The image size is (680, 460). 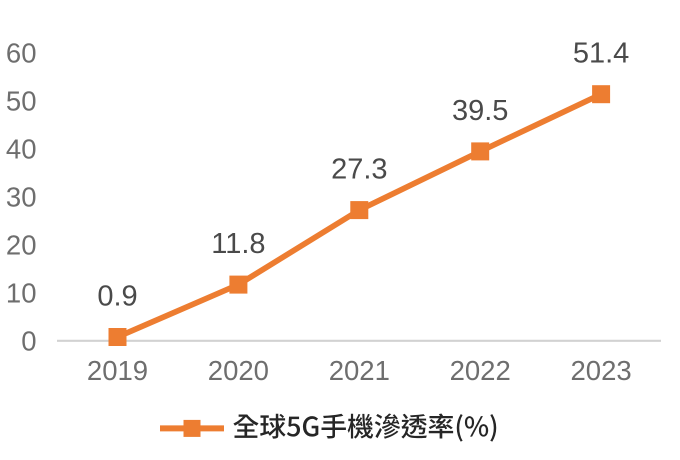 What do you see at coordinates (359, 170) in the screenshot?
I see `svg-text: 27.3` at bounding box center [359, 170].